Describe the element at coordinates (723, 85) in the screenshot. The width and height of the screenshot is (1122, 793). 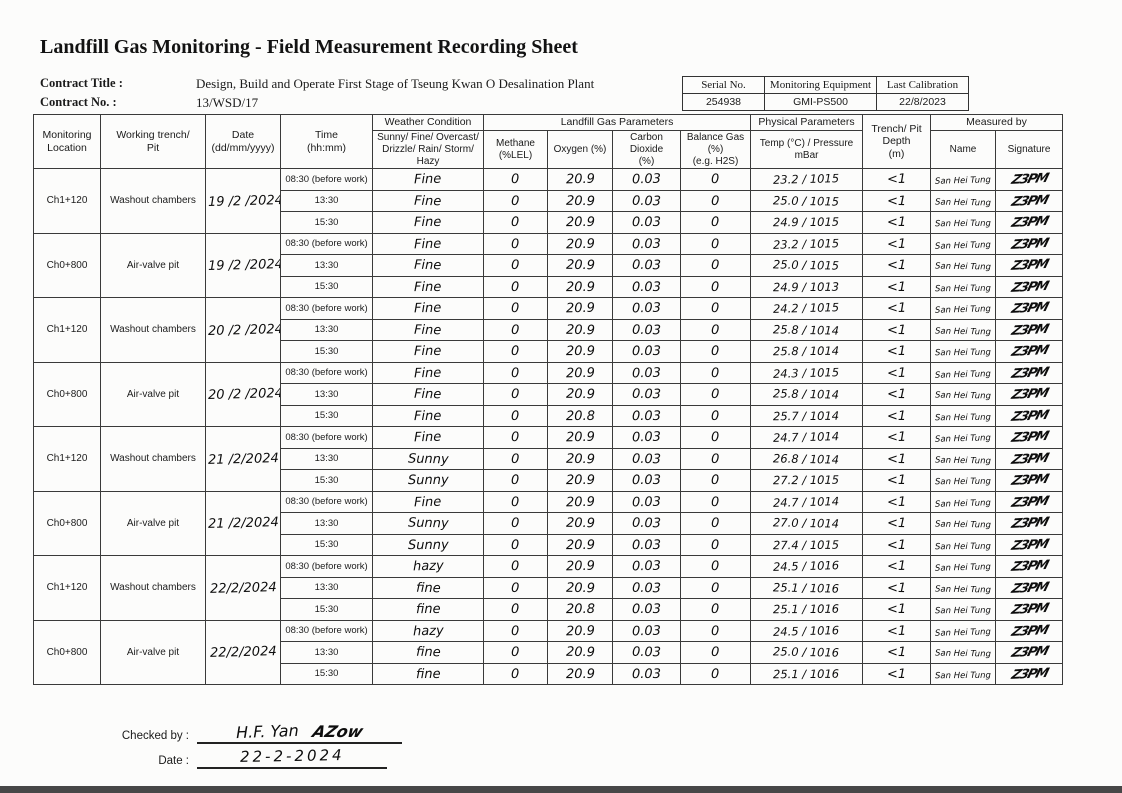
I see `equip-header-serial: Serial No.` at that location.